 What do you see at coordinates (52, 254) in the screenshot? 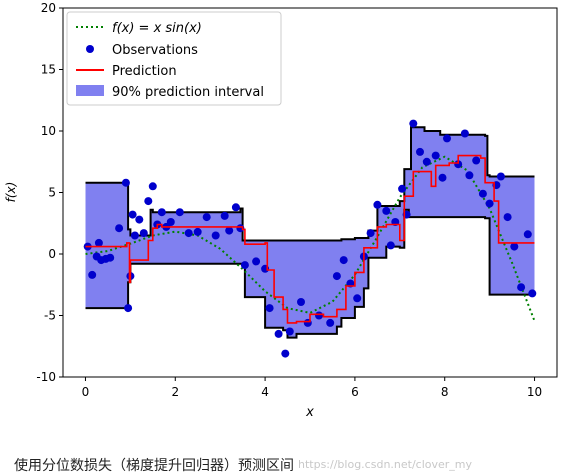
I see `y-tick-label: 0` at bounding box center [52, 254].